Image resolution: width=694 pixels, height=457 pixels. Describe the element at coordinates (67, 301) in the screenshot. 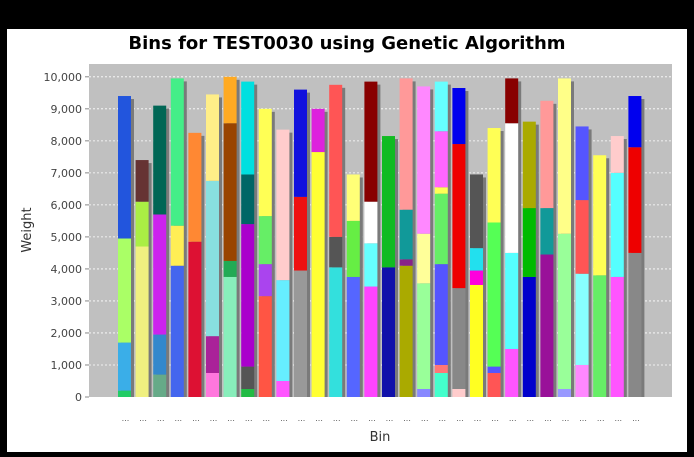

I see `y-tick-label: 3,000` at that location.